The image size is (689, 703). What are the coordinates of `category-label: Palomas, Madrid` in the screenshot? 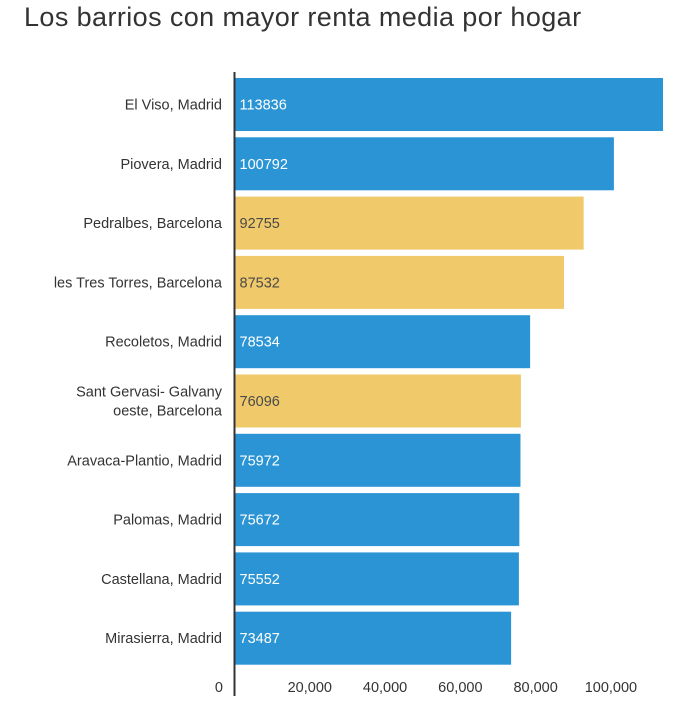 It's located at (167, 521).